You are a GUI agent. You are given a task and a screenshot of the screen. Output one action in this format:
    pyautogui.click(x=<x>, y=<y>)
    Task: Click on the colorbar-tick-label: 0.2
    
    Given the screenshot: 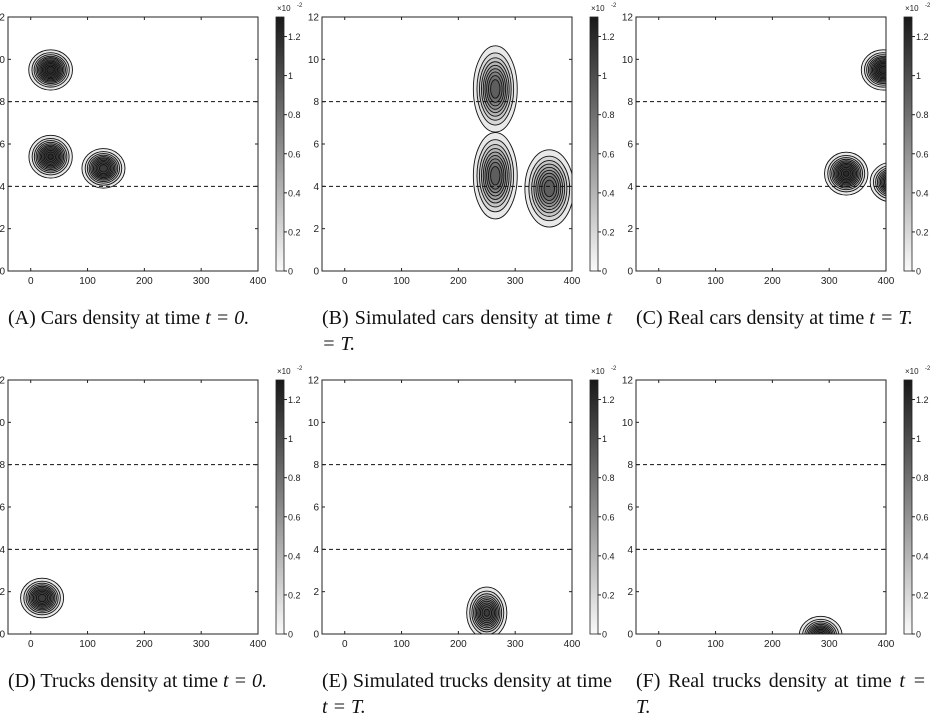 What is the action you would take?
    pyautogui.click(x=294, y=232)
    